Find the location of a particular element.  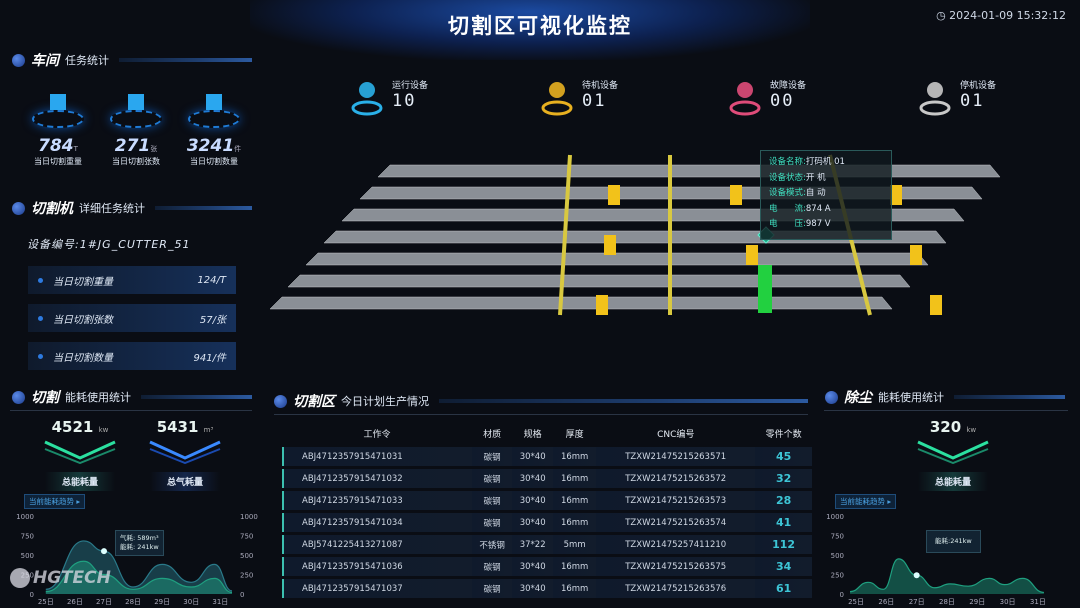

status-count: 01 is located at coordinates (594, 101).